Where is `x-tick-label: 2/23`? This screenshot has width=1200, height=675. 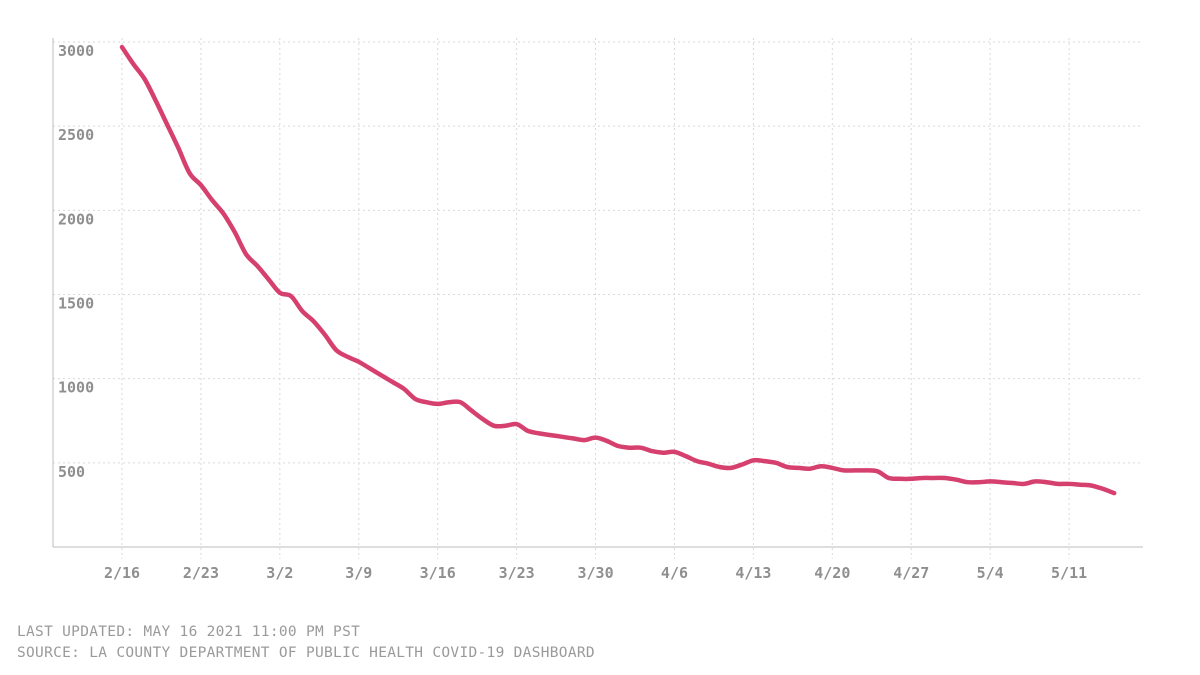 x-tick-label: 2/23 is located at coordinates (201, 573).